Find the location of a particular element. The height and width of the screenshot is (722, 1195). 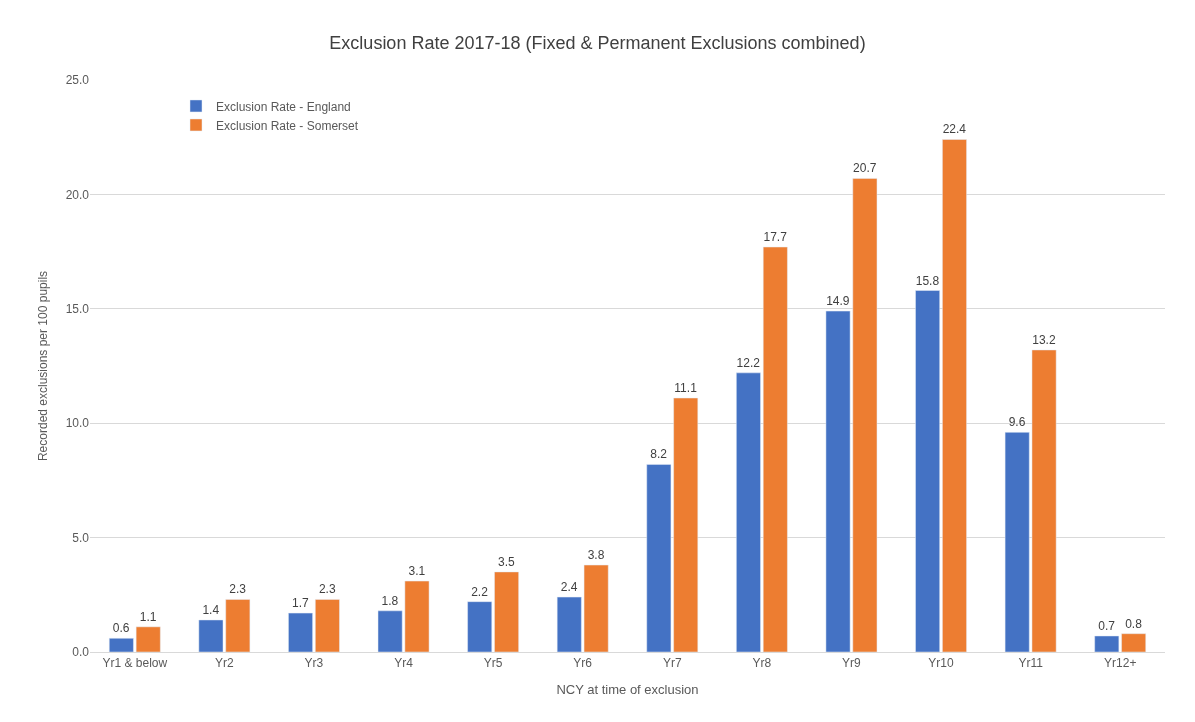

data-label: 3.1 is located at coordinates (417, 571).